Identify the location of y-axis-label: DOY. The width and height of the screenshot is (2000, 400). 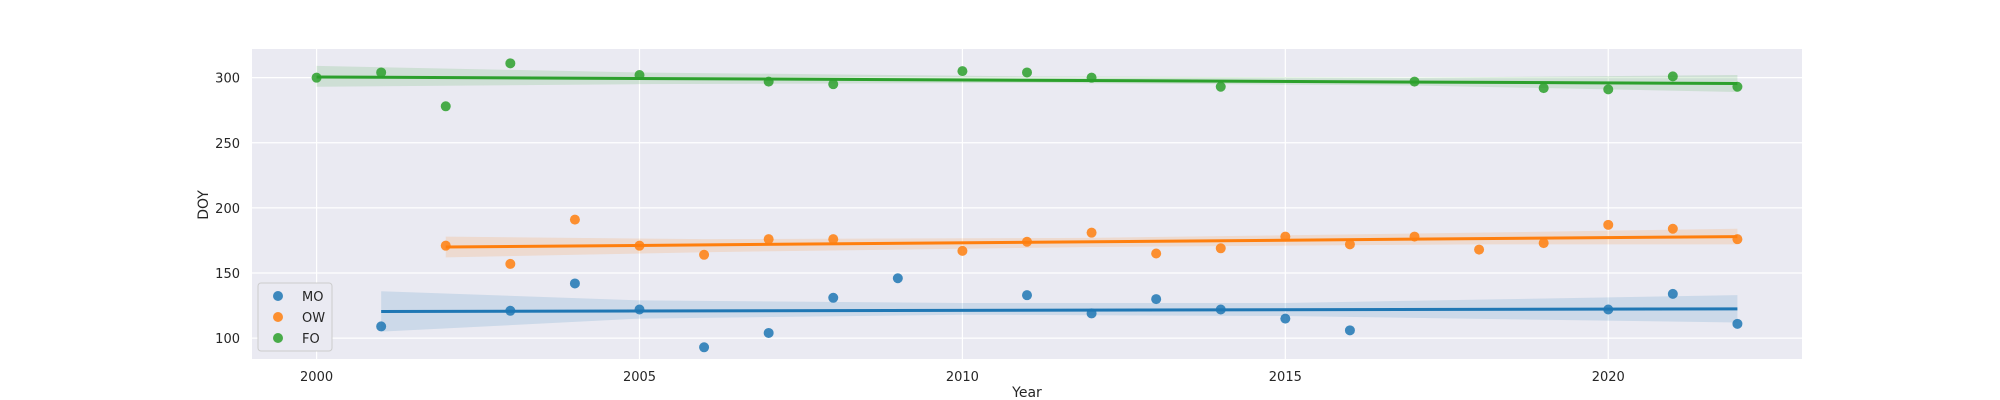
(204, 205).